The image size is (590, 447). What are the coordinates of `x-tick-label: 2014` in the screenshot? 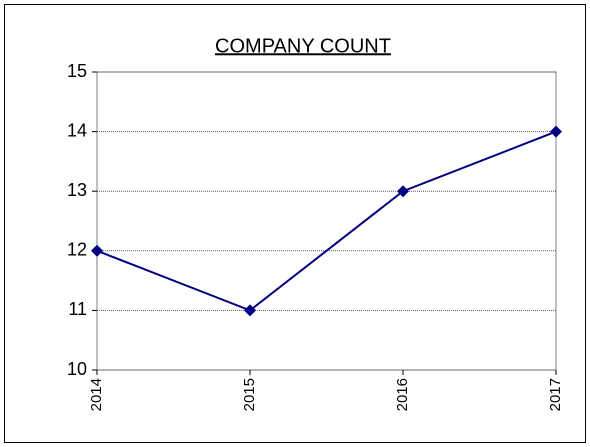 It's located at (96, 394).